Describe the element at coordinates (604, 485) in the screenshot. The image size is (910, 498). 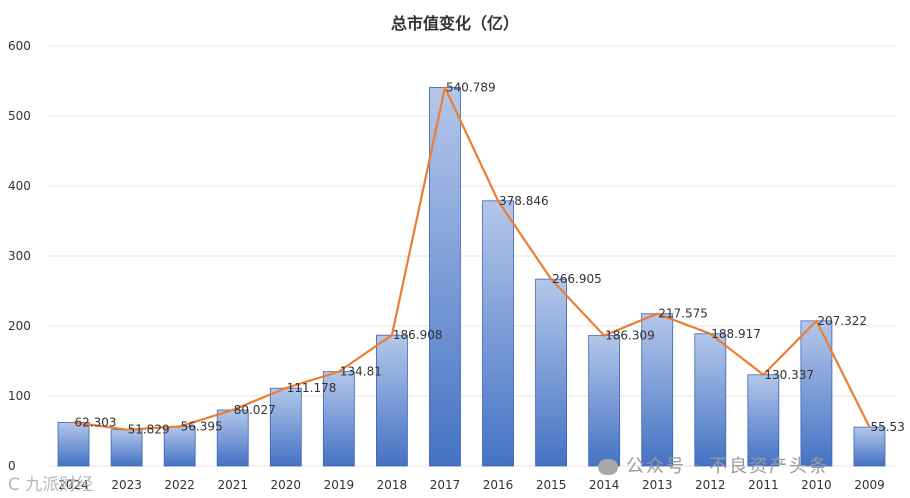
I see `x-tick-label: 2014` at that location.